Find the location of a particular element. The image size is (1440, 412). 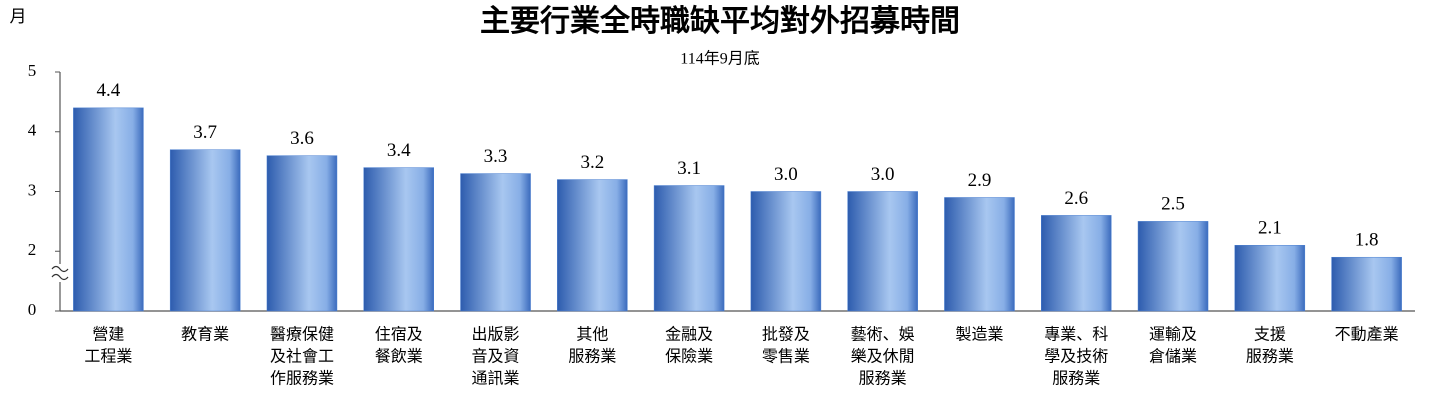

data-label: 4.4 is located at coordinates (109, 90).